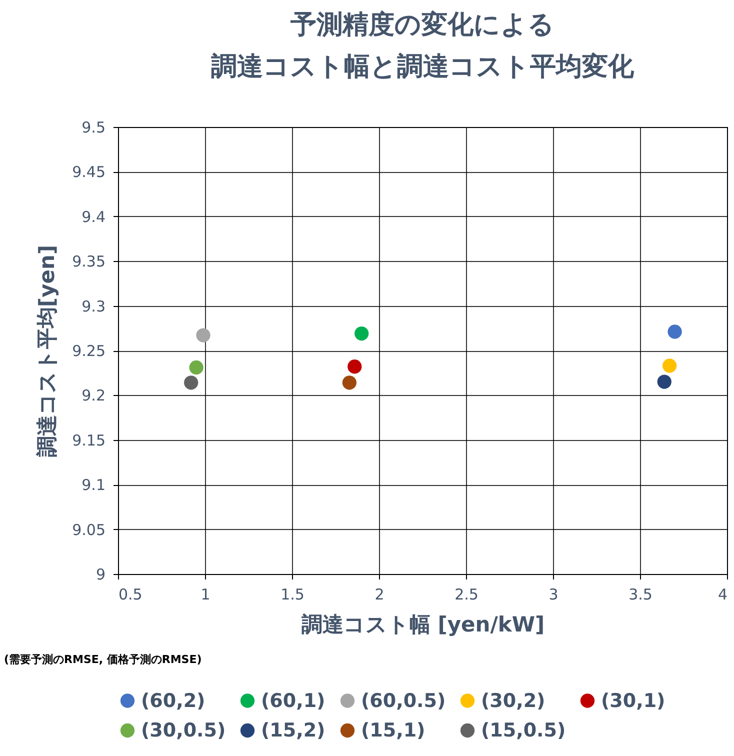 This screenshot has height=756, width=734. Describe the element at coordinates (94, 217) in the screenshot. I see `y-tick-label: 9.4` at that location.